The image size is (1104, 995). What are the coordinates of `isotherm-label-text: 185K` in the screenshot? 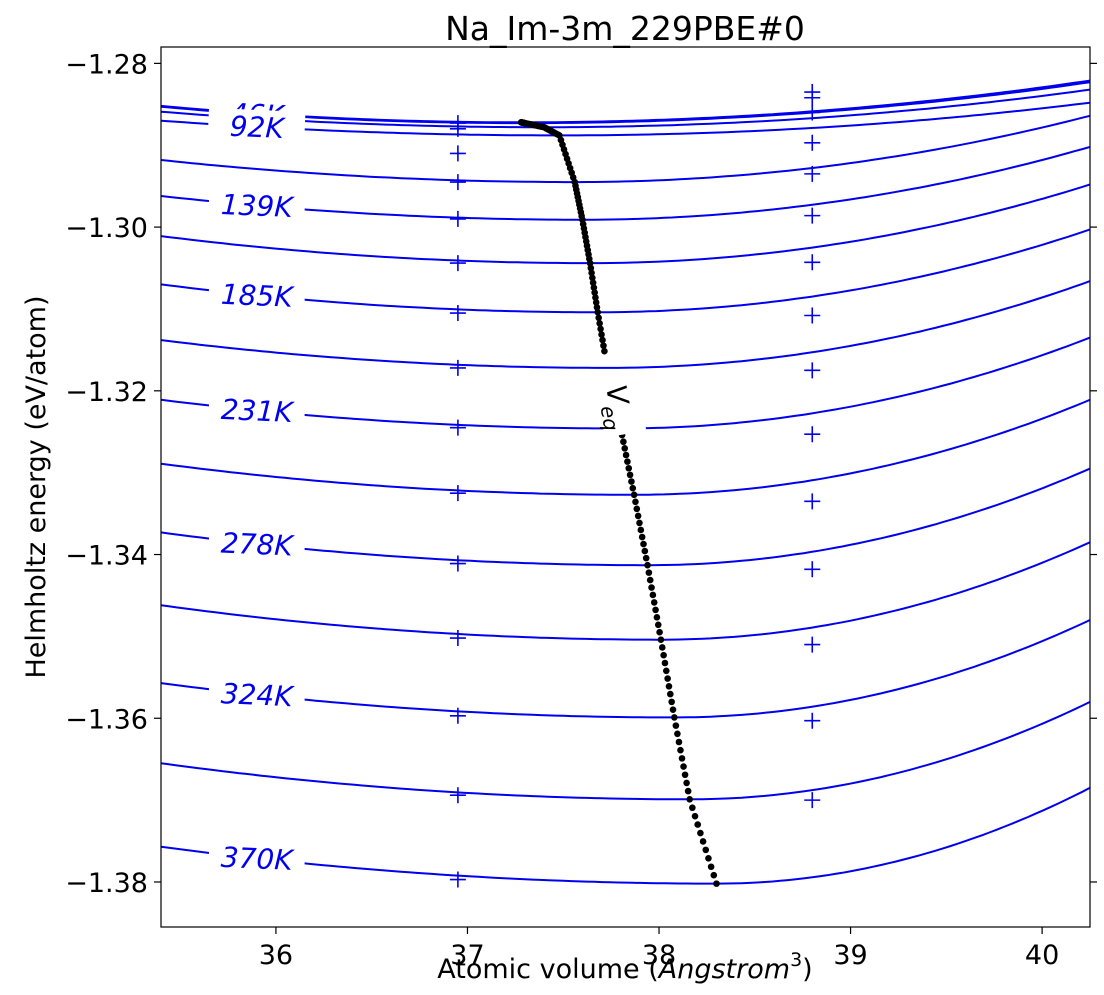 It's located at (258, 296).